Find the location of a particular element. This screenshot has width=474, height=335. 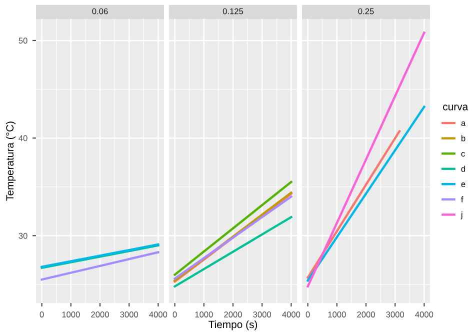

legend-label: f is located at coordinates (462, 199).